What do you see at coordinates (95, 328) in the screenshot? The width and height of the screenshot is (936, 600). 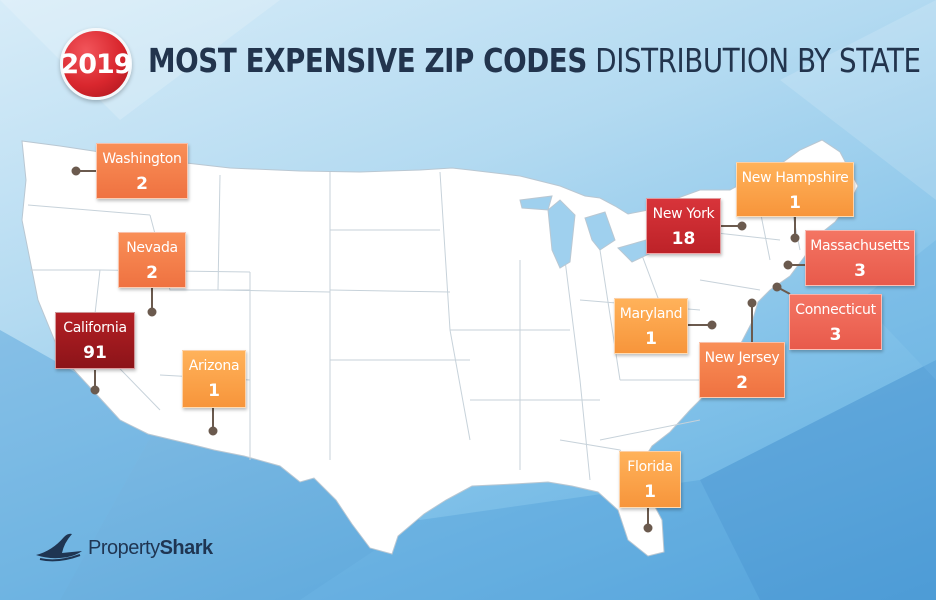 I see `state-name: California` at bounding box center [95, 328].